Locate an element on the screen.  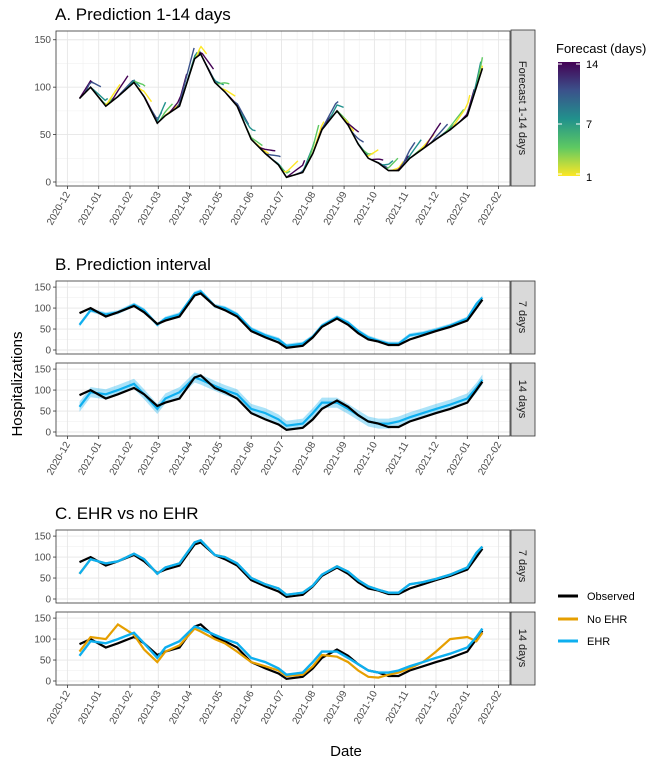
forecast-legend-label-1: 1 is located at coordinates (589, 178).